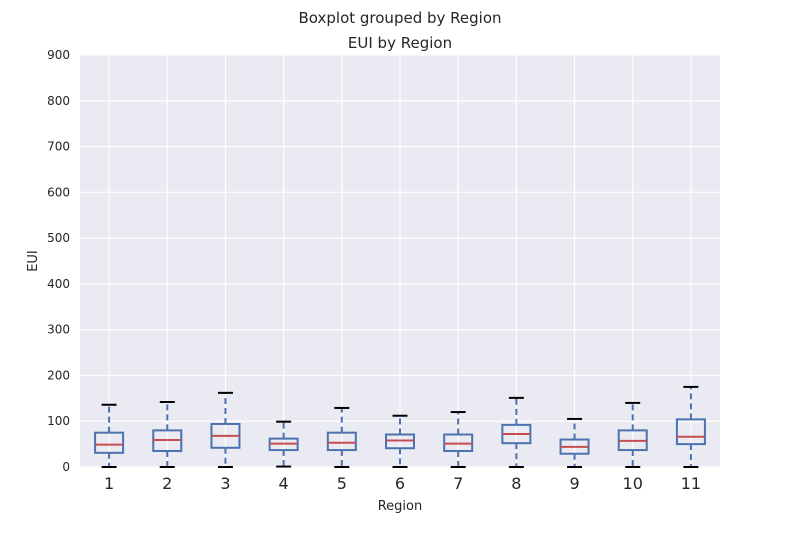 The width and height of the screenshot is (800, 550). What do you see at coordinates (58, 375) in the screenshot?
I see `y-tick-label: 200` at bounding box center [58, 375].